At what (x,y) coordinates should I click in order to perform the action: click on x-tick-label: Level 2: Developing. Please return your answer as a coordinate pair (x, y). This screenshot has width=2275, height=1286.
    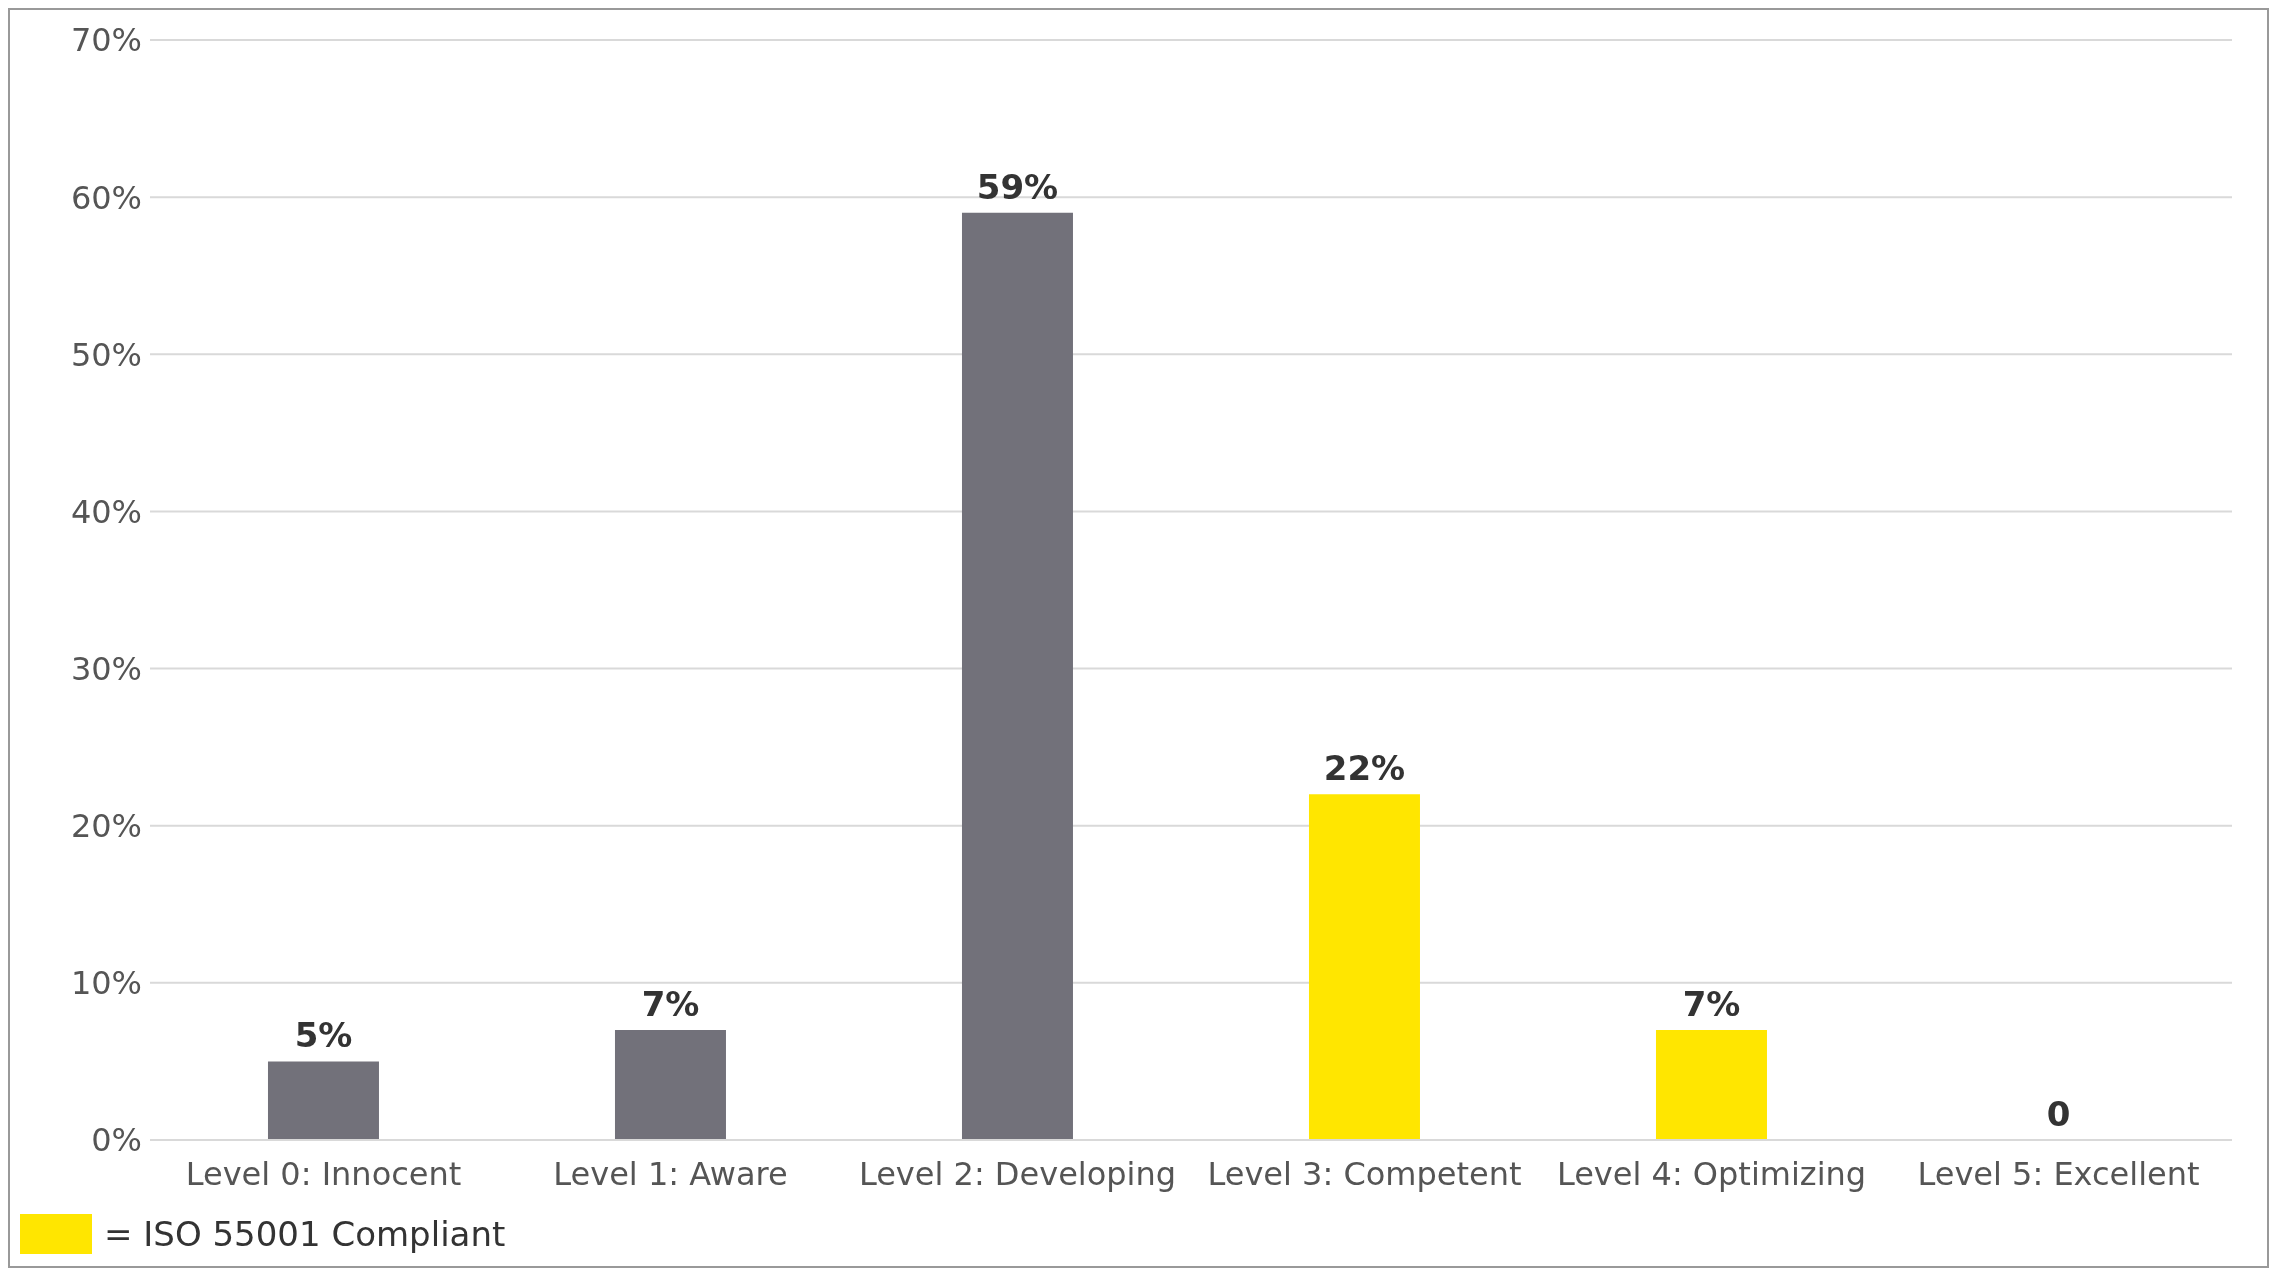
    Looking at the image, I should click on (1017, 1173).